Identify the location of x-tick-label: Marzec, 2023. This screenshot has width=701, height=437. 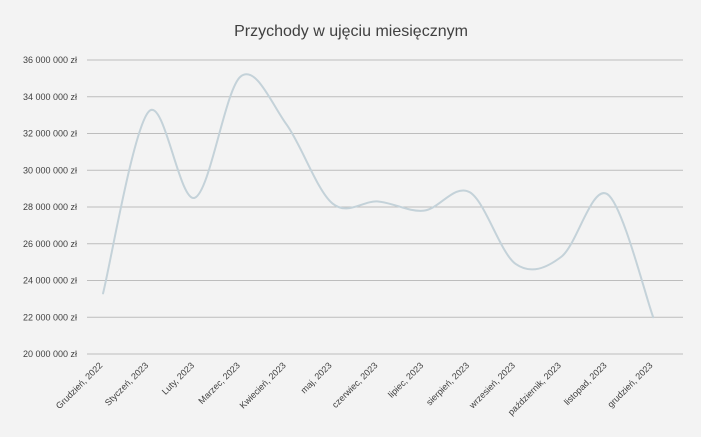
(219, 383).